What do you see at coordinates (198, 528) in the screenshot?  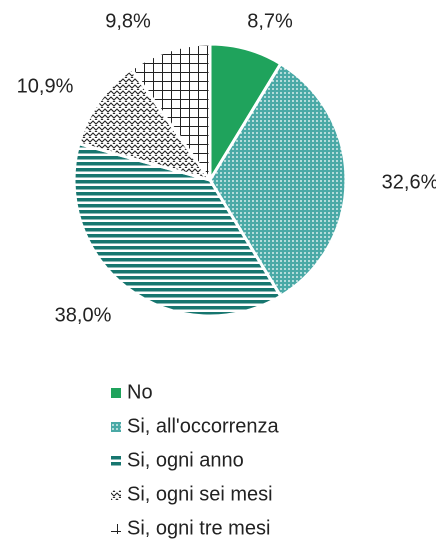 I see `legend-label: Si, ogni tre mesi` at bounding box center [198, 528].